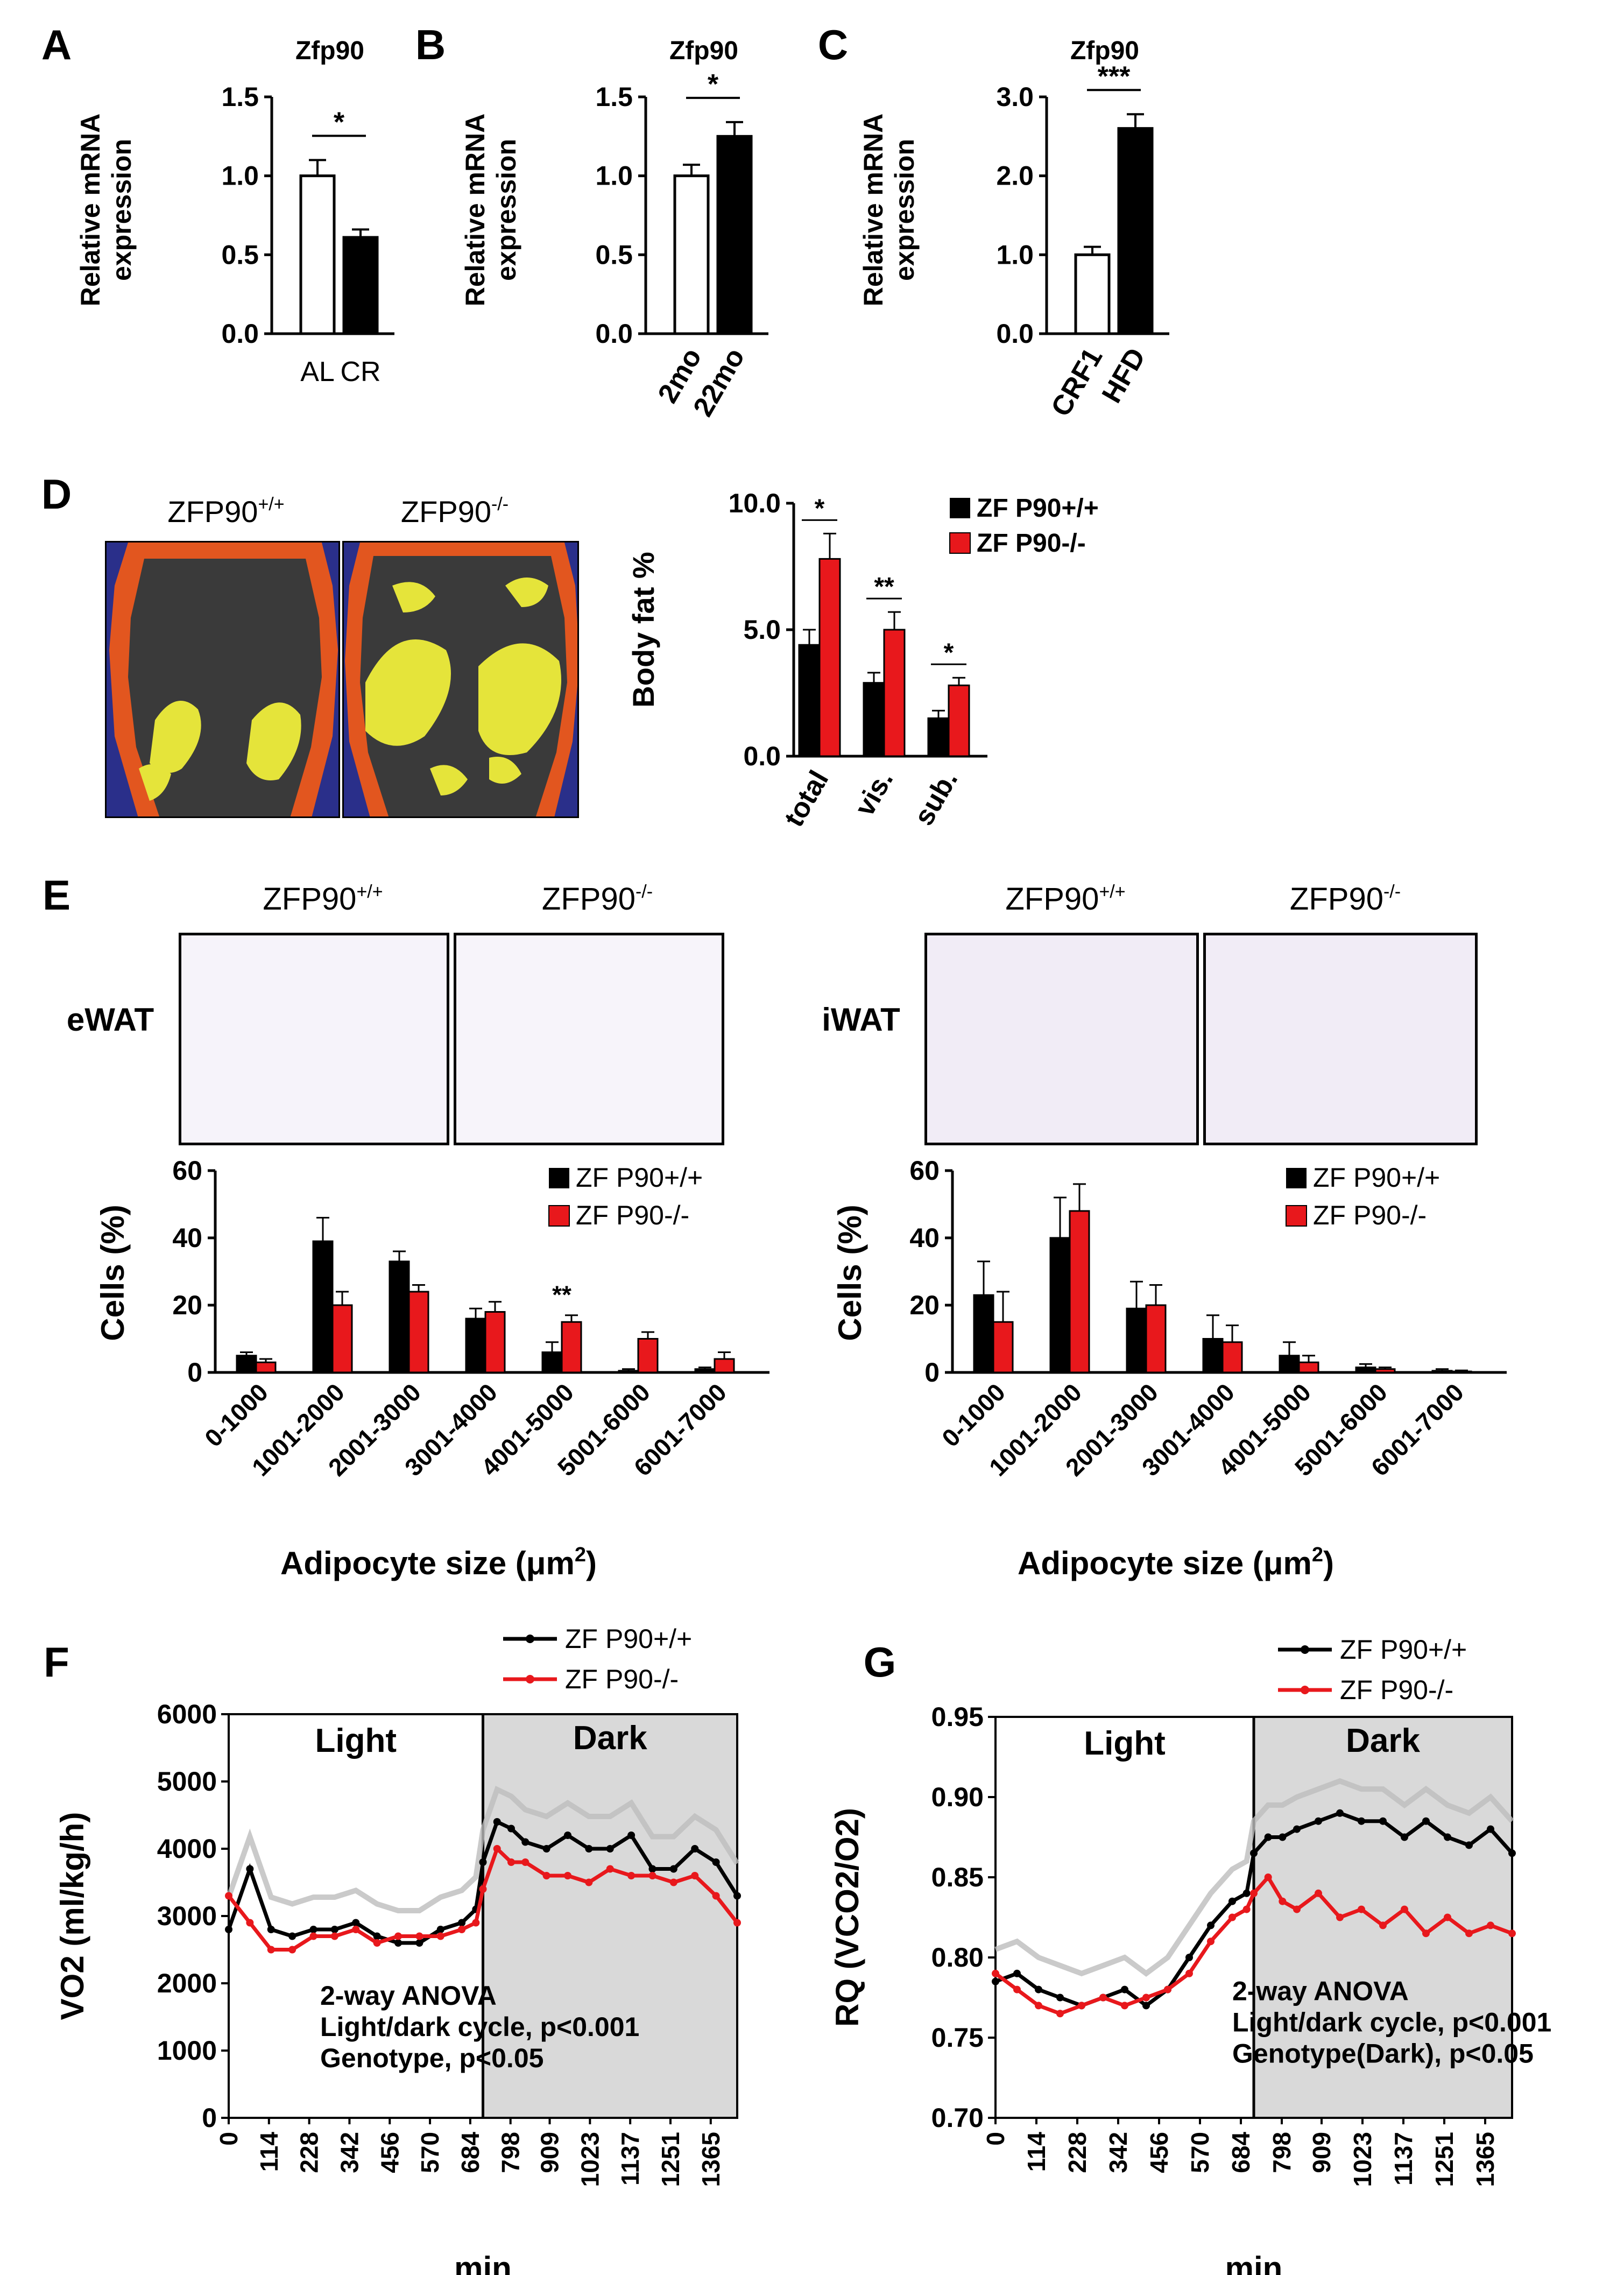  I want to click on panel-letter: B, so click(430, 44).